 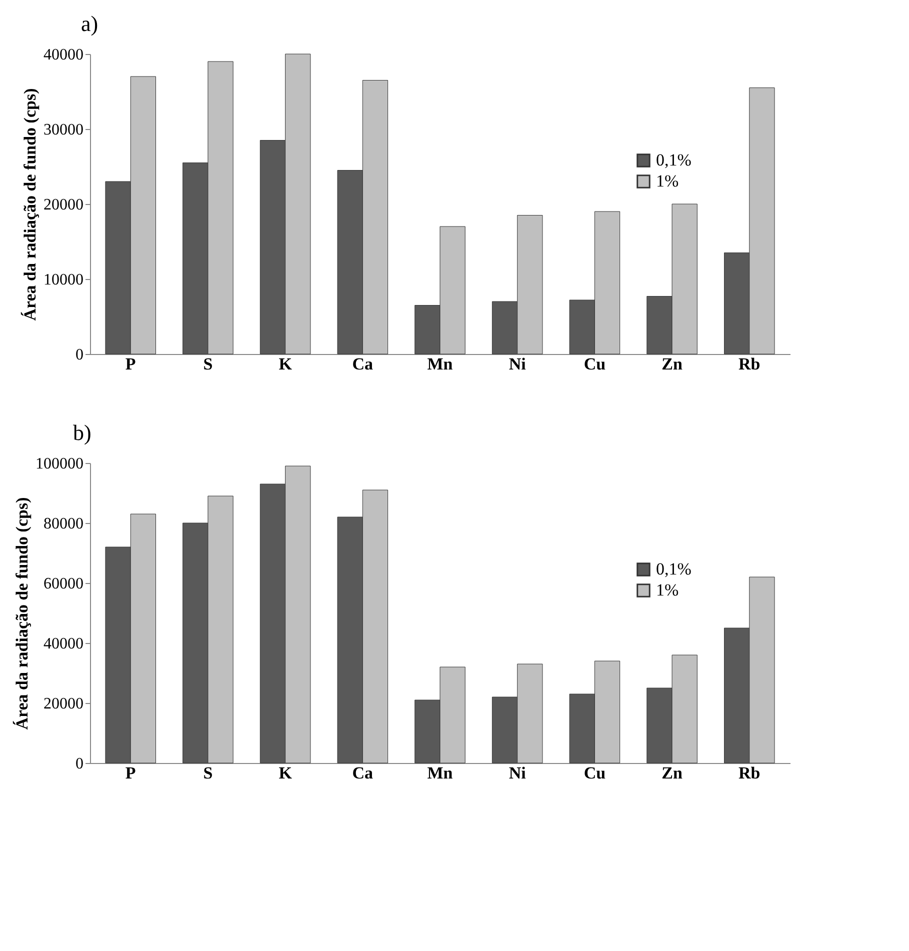 What do you see at coordinates (82, 432) in the screenshot?
I see `chart-title: b)` at bounding box center [82, 432].